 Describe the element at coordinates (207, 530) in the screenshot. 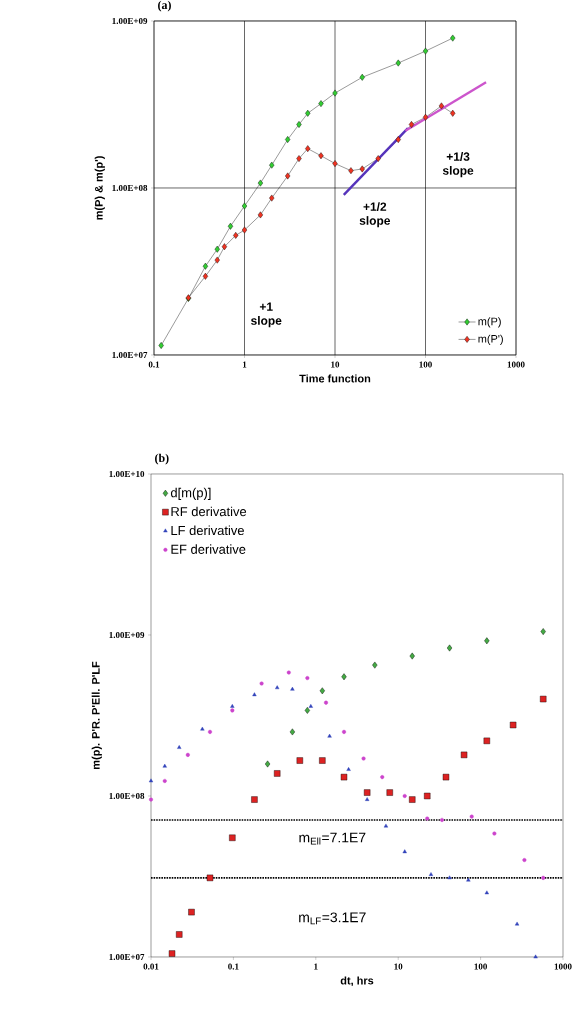

I see `legend-label: LF derivative` at that location.